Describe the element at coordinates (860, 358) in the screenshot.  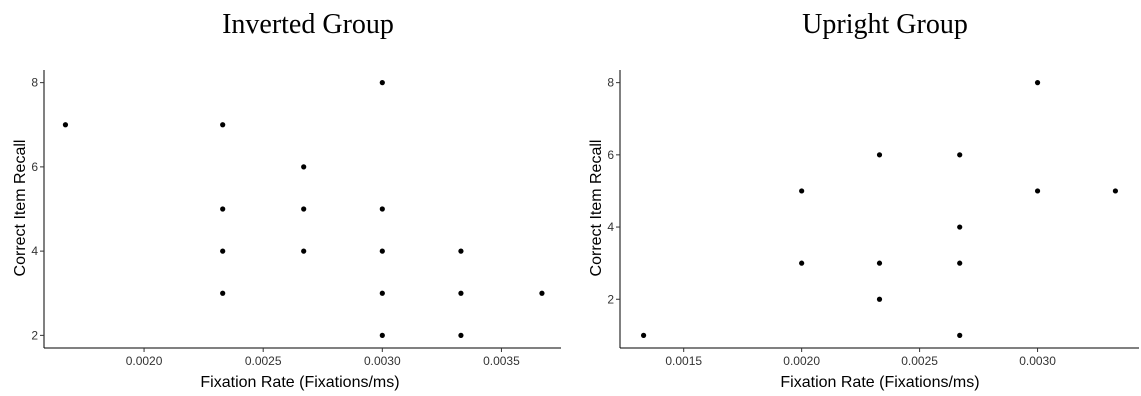
I see `x-ticks: 0.0015 0.0020 0.0025 0.0030` at that location.